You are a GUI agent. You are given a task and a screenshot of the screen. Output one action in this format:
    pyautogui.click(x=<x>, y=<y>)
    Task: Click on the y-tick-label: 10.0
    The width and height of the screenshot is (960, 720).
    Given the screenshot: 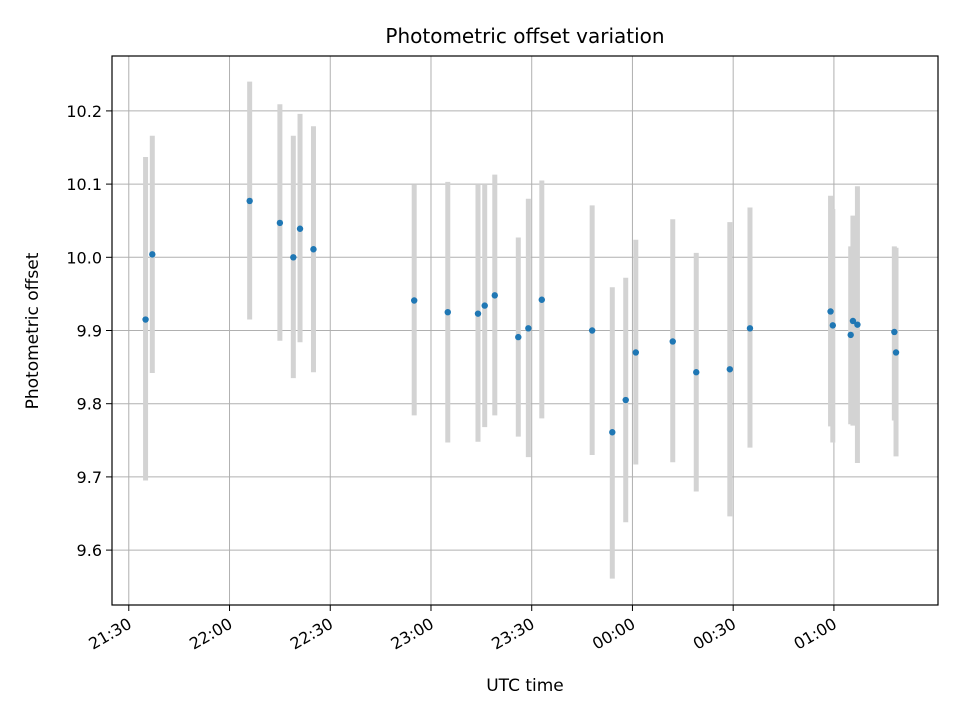 What is the action you would take?
    pyautogui.click(x=84, y=257)
    